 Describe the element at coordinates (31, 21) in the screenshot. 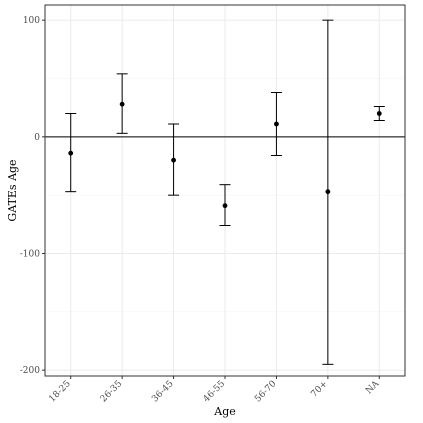

I see `y-tick-label: 100` at that location.